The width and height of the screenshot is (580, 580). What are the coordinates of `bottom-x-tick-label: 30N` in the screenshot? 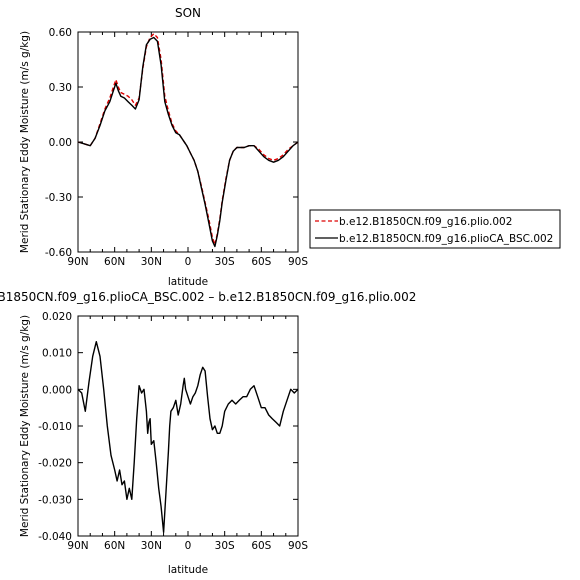 It's located at (151, 546).